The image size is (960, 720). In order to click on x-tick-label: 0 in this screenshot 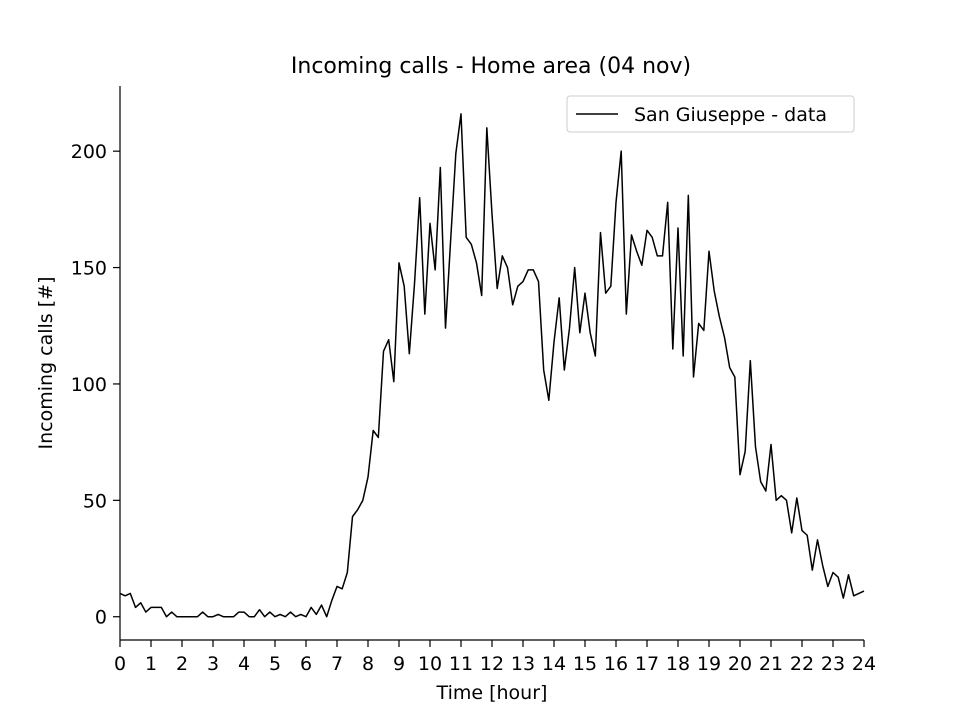, I will do `click(120, 664)`.